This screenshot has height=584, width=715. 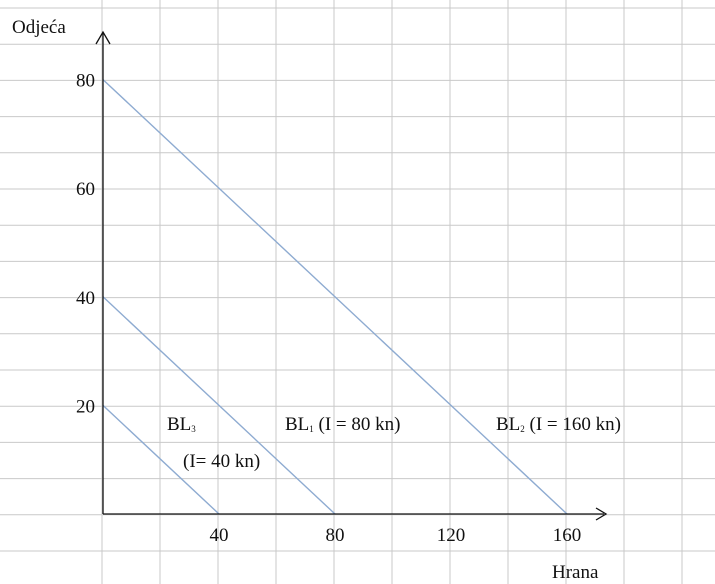 I want to click on x-tick-label: 80, so click(x=335, y=535).